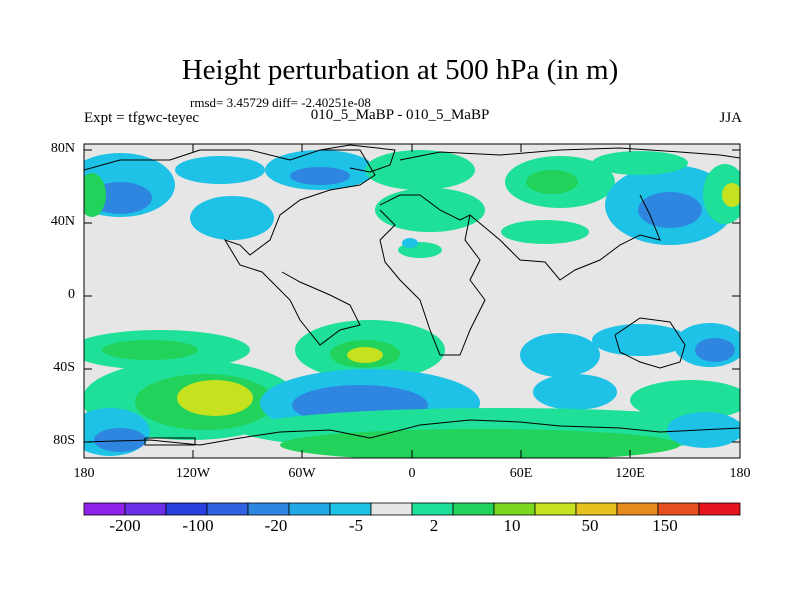 The width and height of the screenshot is (800, 600). Describe the element at coordinates (62, 221) in the screenshot. I see `lat-tick-label: 40N` at that location.